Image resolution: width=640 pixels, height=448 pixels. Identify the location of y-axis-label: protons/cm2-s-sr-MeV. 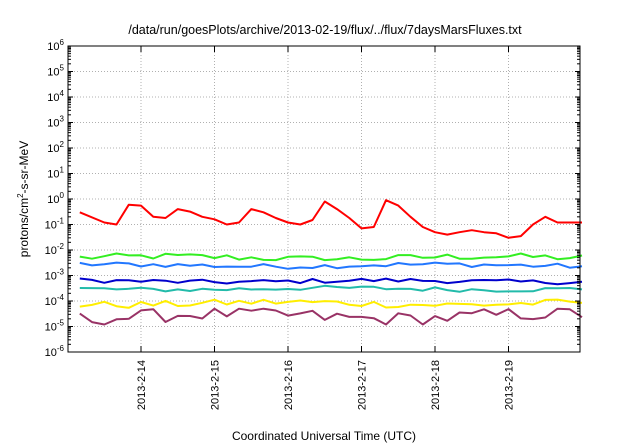
(23, 199).